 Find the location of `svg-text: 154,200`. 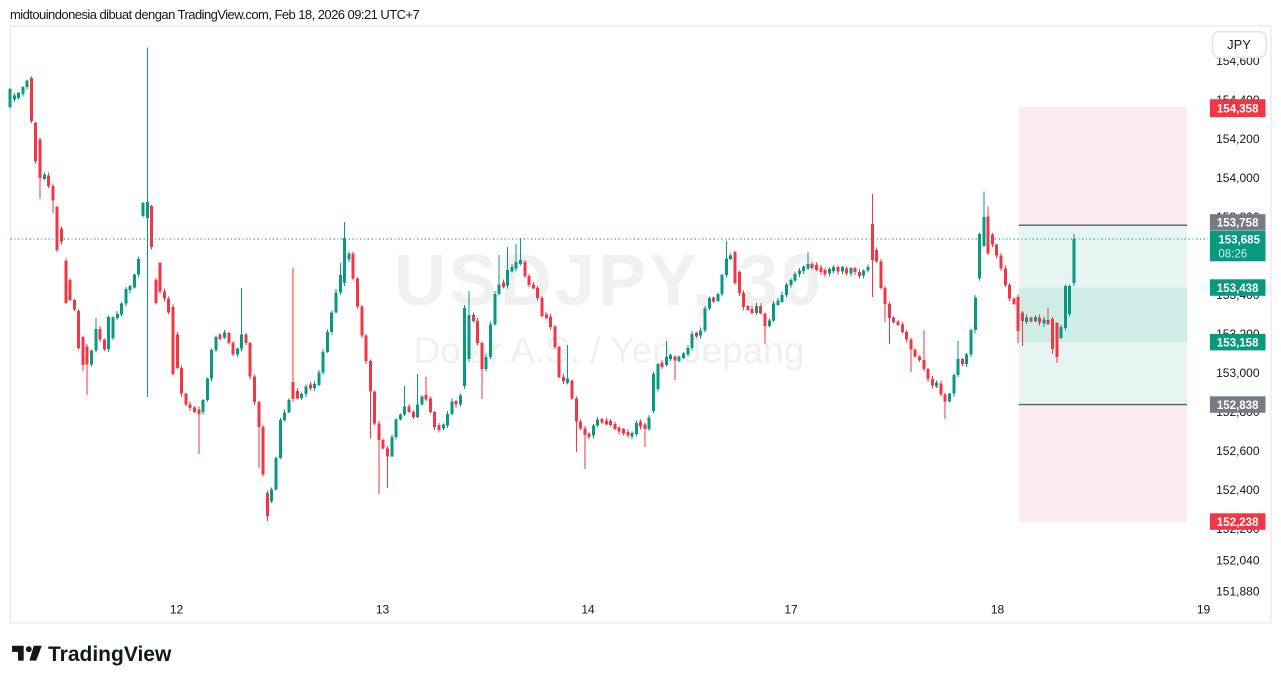

svg-text: 154,200 is located at coordinates (1238, 139).